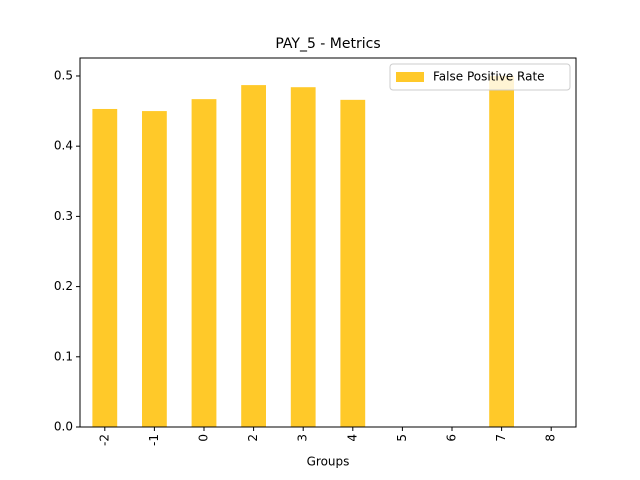 Image resolution: width=640 pixels, height=480 pixels. Describe the element at coordinates (253, 438) in the screenshot. I see `x-tick-label: 2` at that location.